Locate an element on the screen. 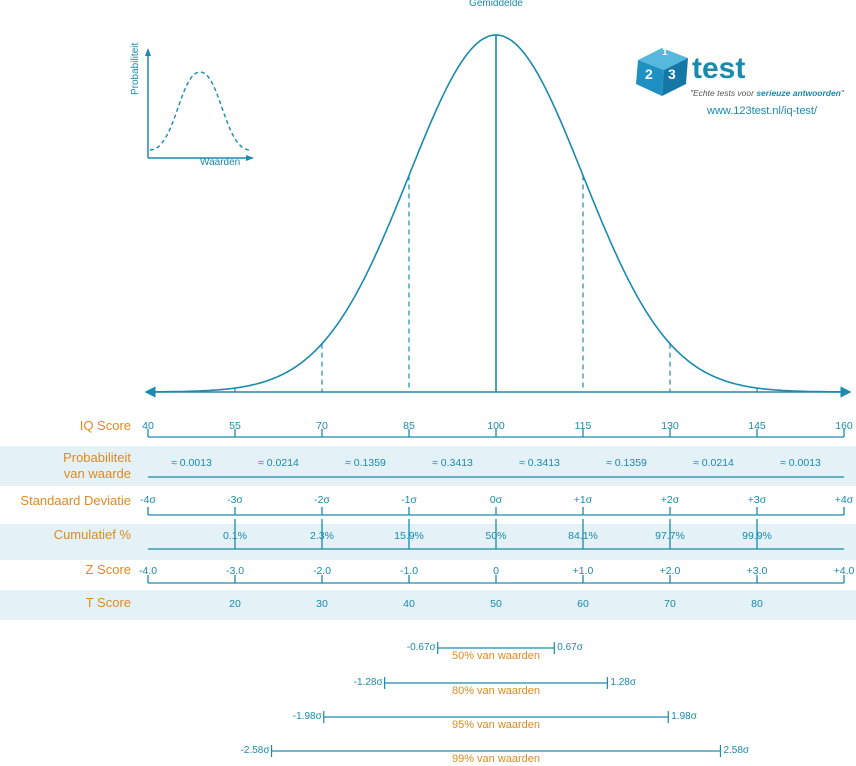  range-right-label: 1.28σ is located at coordinates (623, 682).